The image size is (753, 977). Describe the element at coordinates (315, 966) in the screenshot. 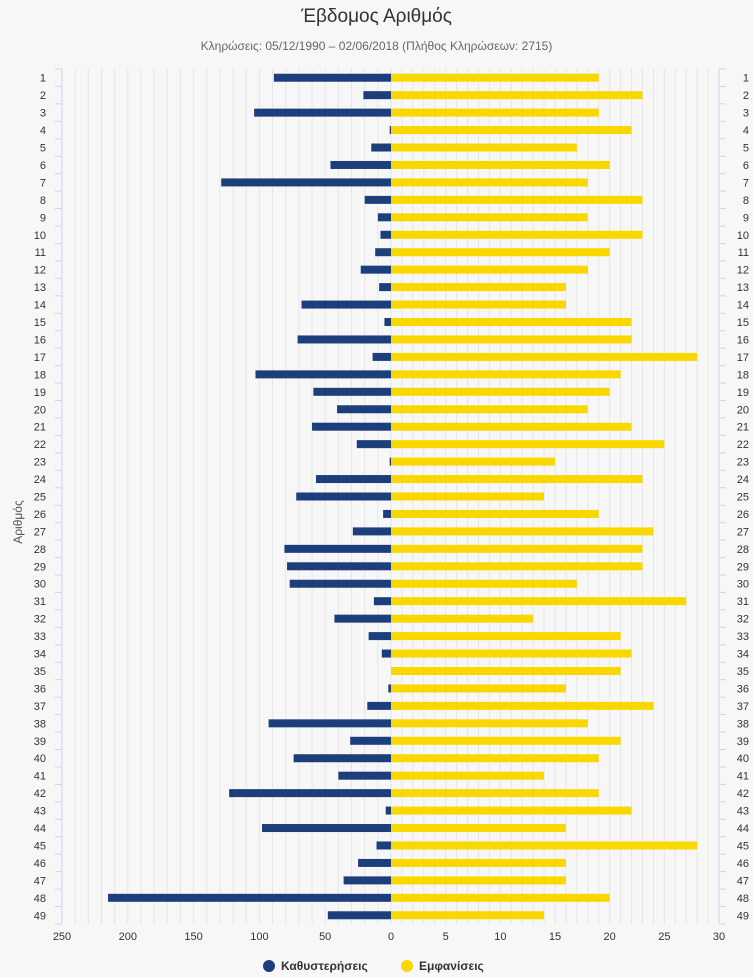

I see `legend-item-delays: Καθυστερήσεις` at that location.